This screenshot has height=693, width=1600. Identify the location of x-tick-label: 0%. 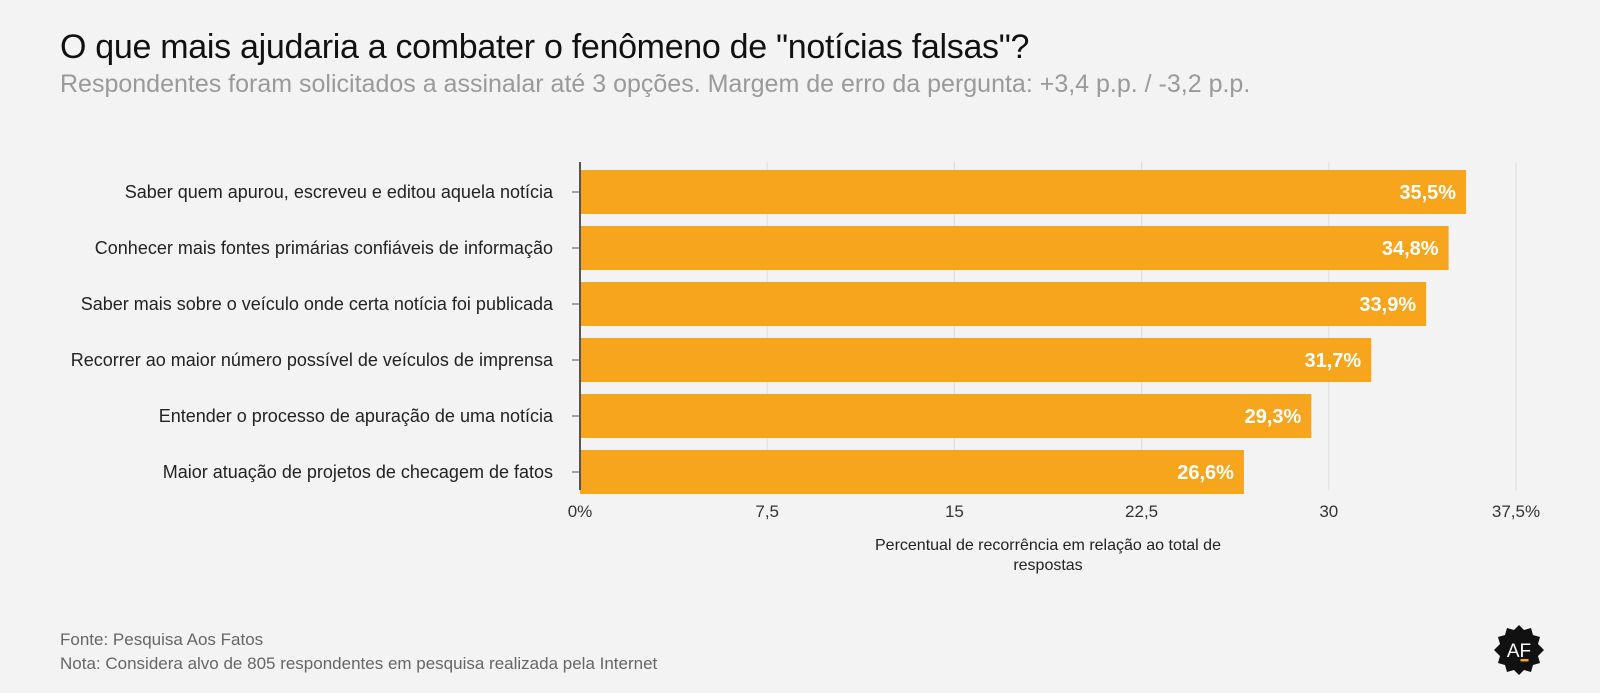
(580, 511).